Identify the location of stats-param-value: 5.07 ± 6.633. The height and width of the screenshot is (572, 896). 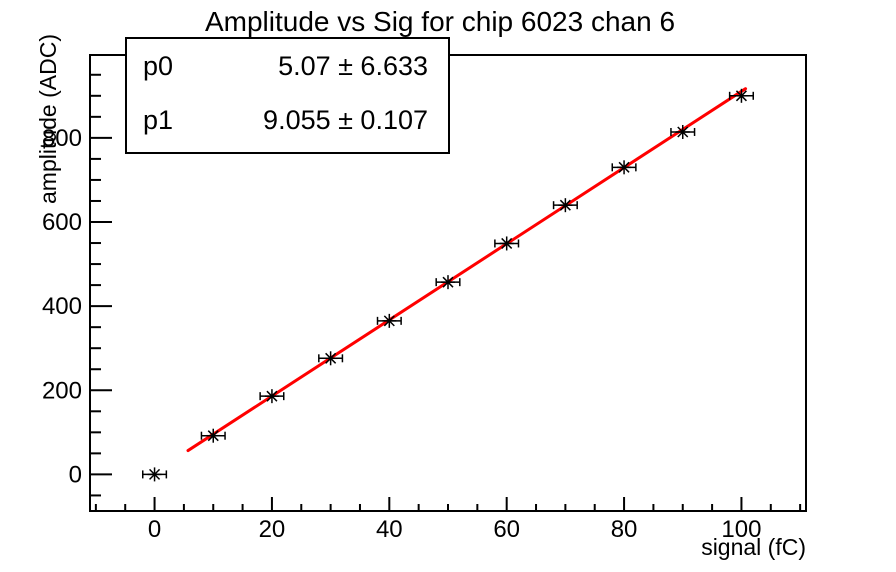
(353, 65).